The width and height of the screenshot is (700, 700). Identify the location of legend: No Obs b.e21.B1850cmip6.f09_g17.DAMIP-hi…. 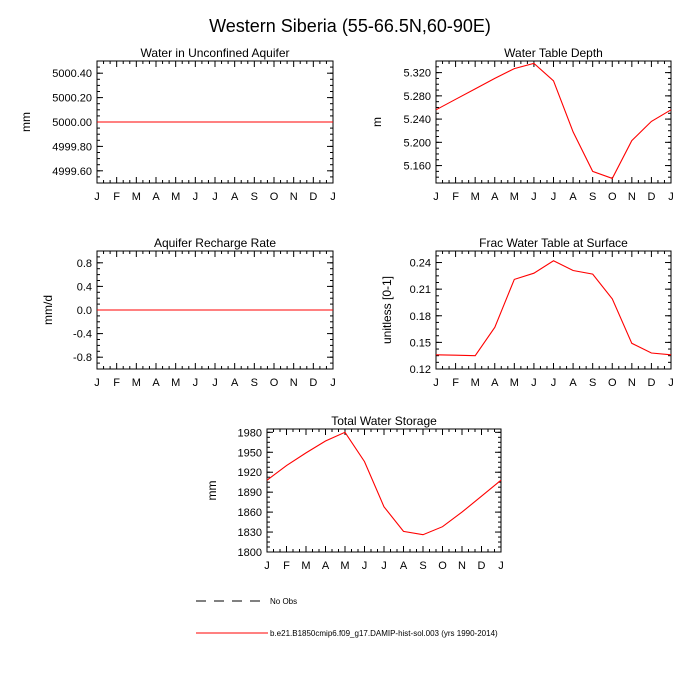
(347, 617).